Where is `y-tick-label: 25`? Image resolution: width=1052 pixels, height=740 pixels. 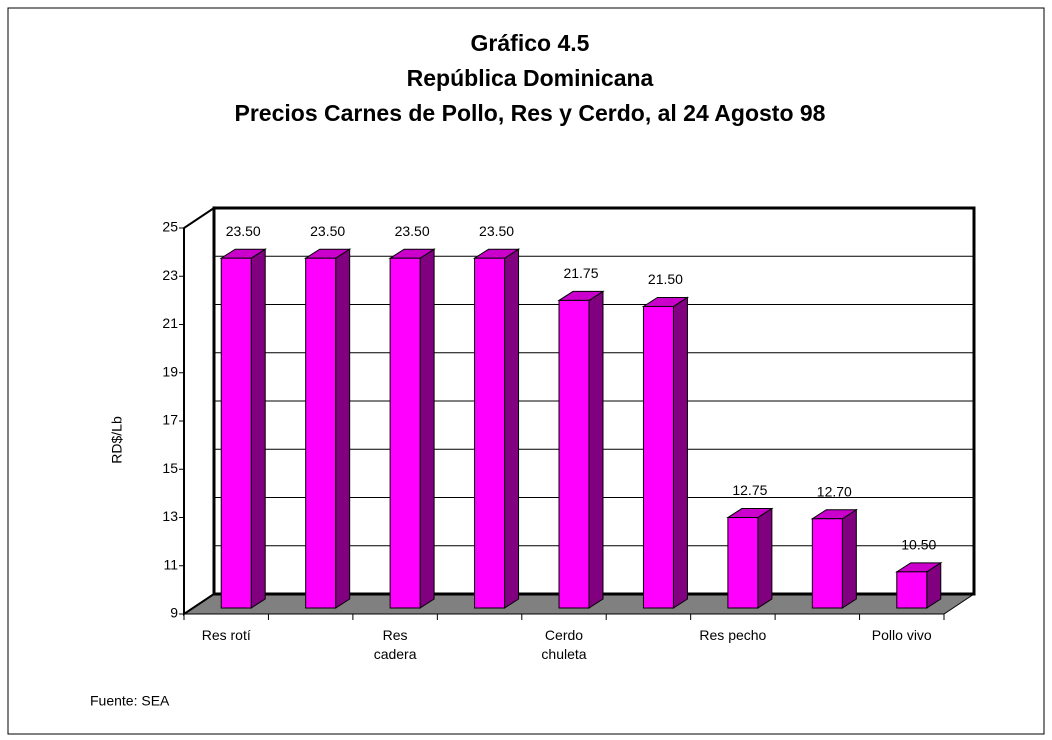
y-tick-label: 25 is located at coordinates (170, 227).